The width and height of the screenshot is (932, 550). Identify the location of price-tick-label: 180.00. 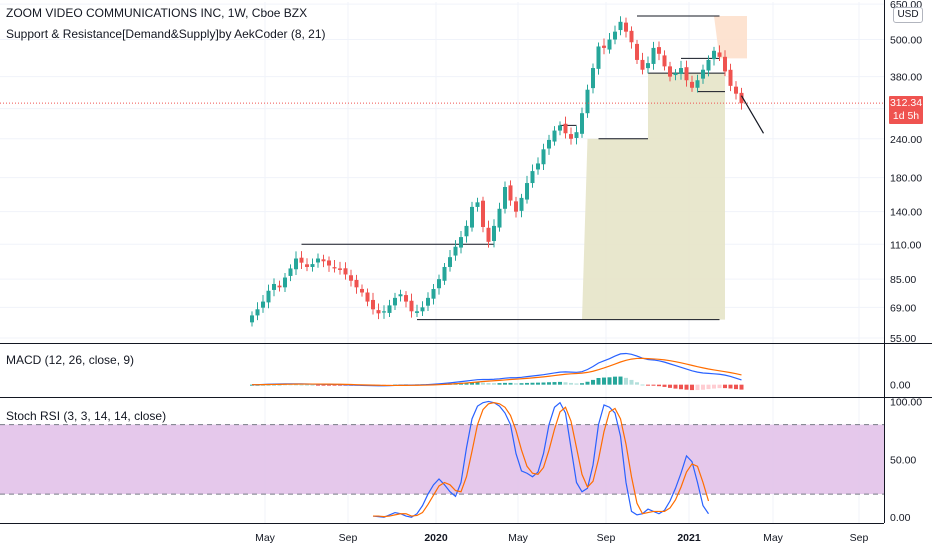
(906, 179).